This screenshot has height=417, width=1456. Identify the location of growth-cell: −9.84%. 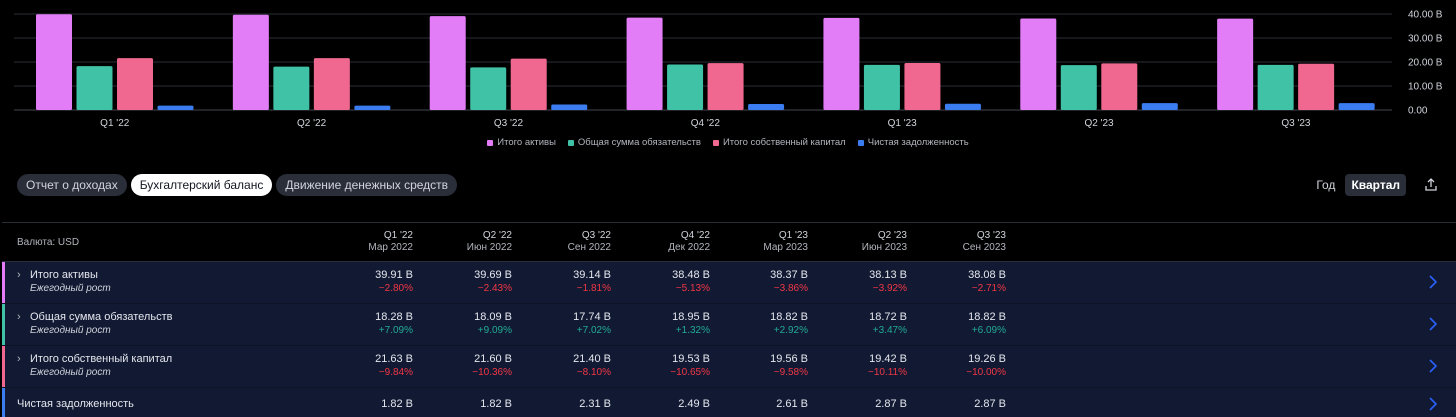
(395, 372).